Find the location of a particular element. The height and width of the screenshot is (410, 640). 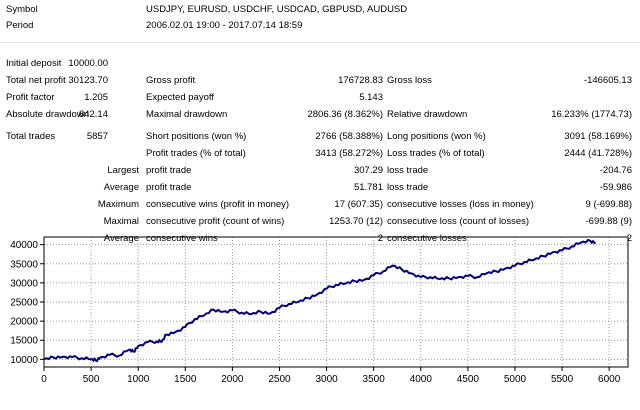

x-tick-label: 1500 is located at coordinates (185, 379).